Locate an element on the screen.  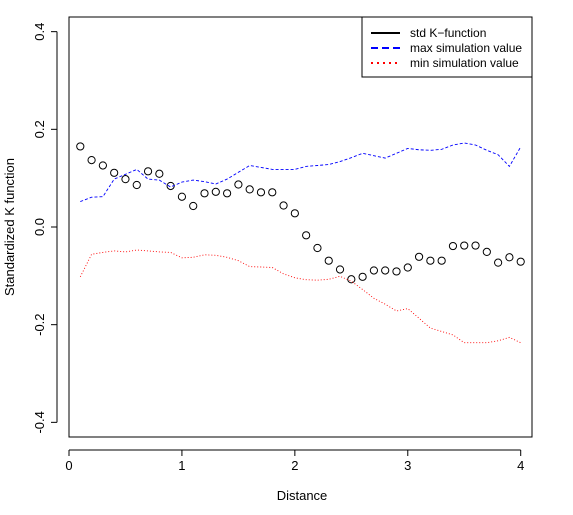
max-simulation-line is located at coordinates (301, 172).